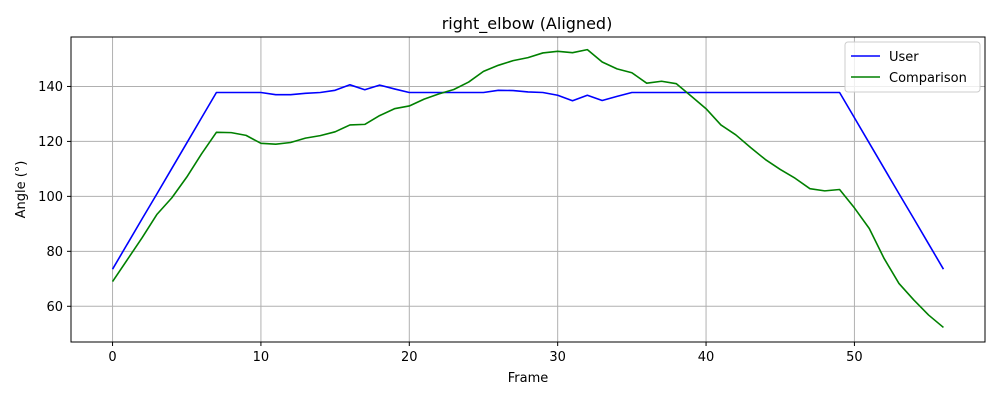  What do you see at coordinates (261, 357) in the screenshot?
I see `x-tick-label: 10` at bounding box center [261, 357].